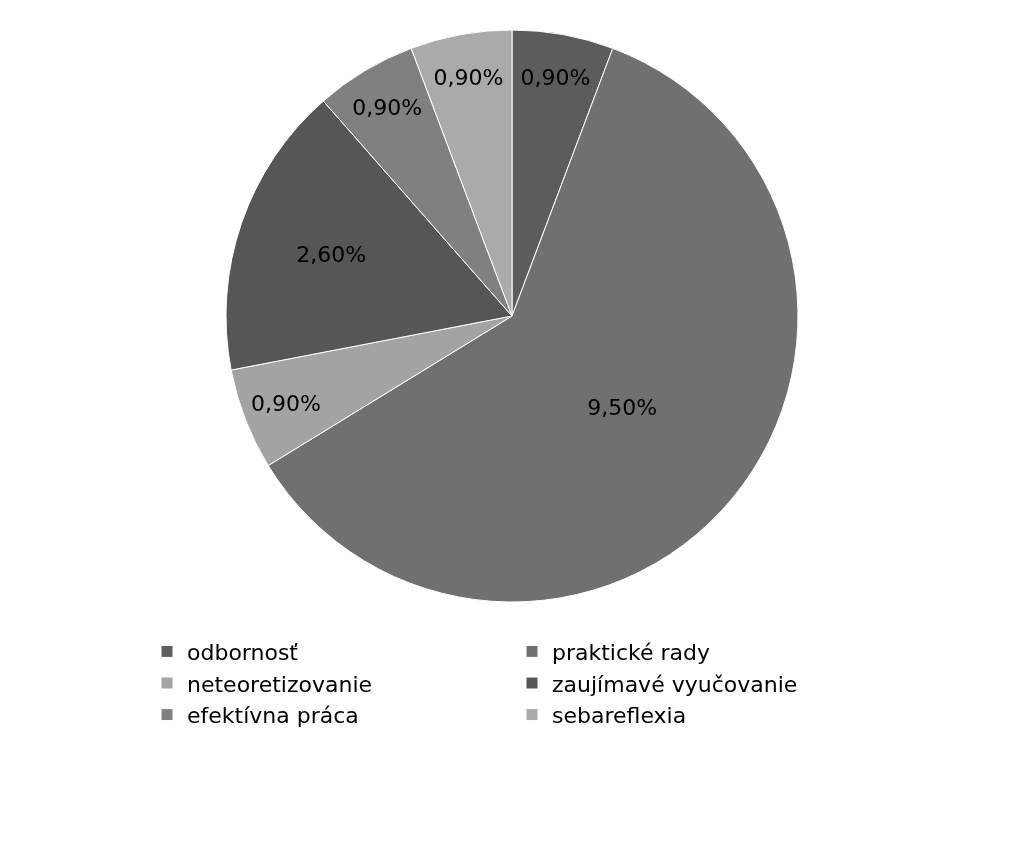 Image resolution: width=1024 pixels, height=842 pixels. Describe the element at coordinates (622, 407) in the screenshot. I see `data-label: 9,50%` at that location.